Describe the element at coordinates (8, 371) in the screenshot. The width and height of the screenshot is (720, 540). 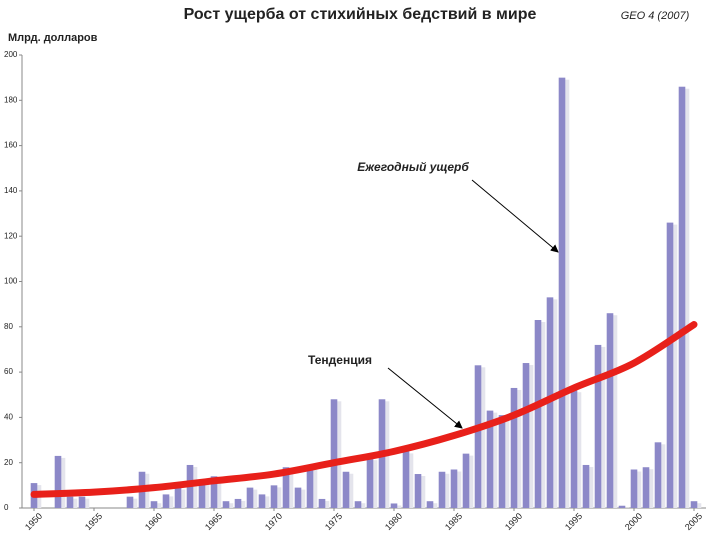
I see `y-tick-label: 60` at that location.